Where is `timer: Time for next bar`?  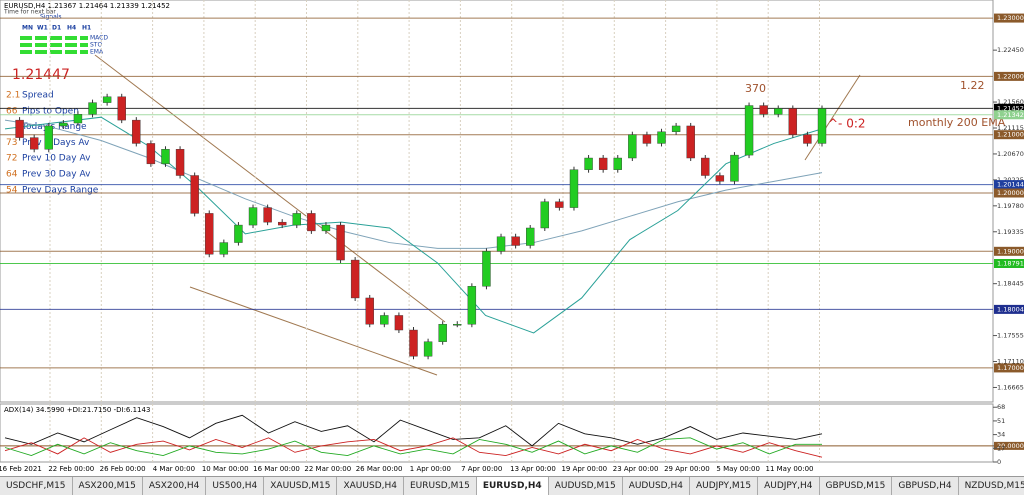
timer: Time for next bar is located at coordinates (29, 12).